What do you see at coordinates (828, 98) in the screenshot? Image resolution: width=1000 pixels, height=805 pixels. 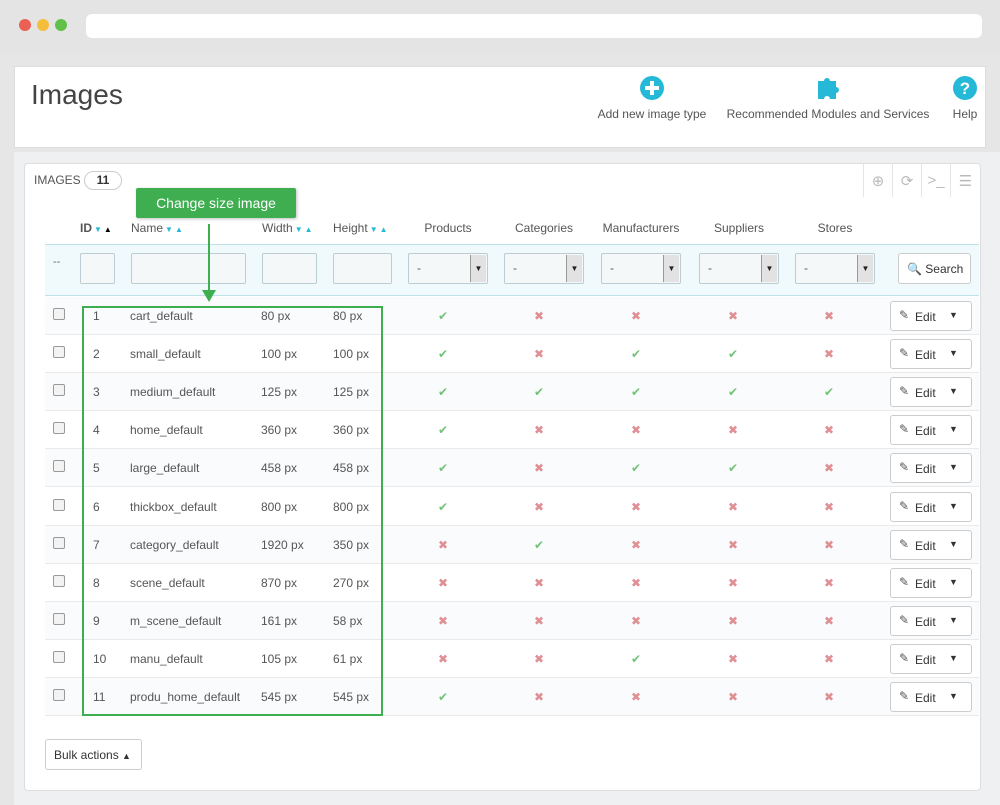 I see `recommended-modules-button: Recommended Modules and Services` at bounding box center [828, 98].